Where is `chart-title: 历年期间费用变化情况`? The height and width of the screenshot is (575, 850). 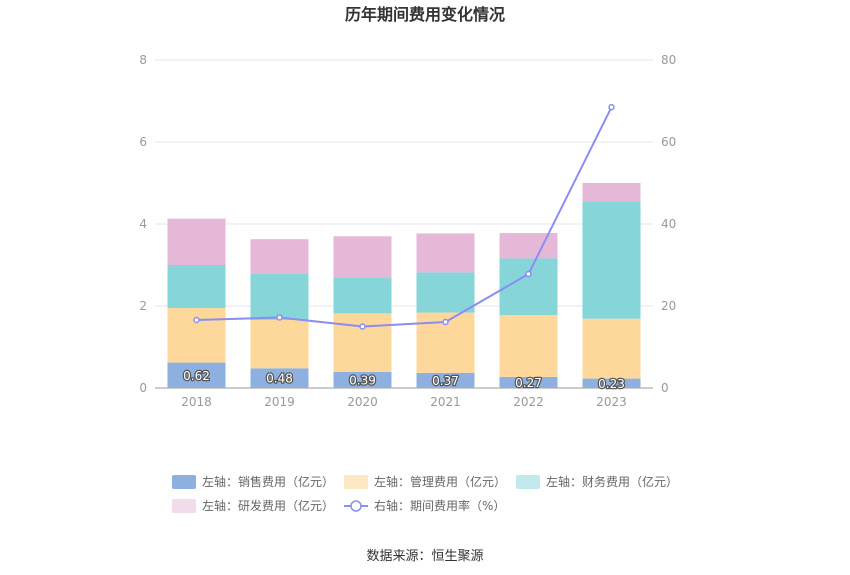 chart-title: 历年期间费用变化情况 is located at coordinates (425, 14).